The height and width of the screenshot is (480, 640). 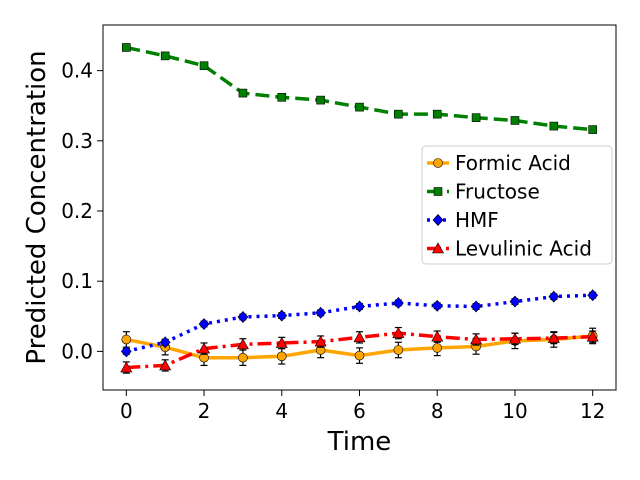 What do you see at coordinates (592, 411) in the screenshot?
I see `x-tick-label: 12` at bounding box center [592, 411].